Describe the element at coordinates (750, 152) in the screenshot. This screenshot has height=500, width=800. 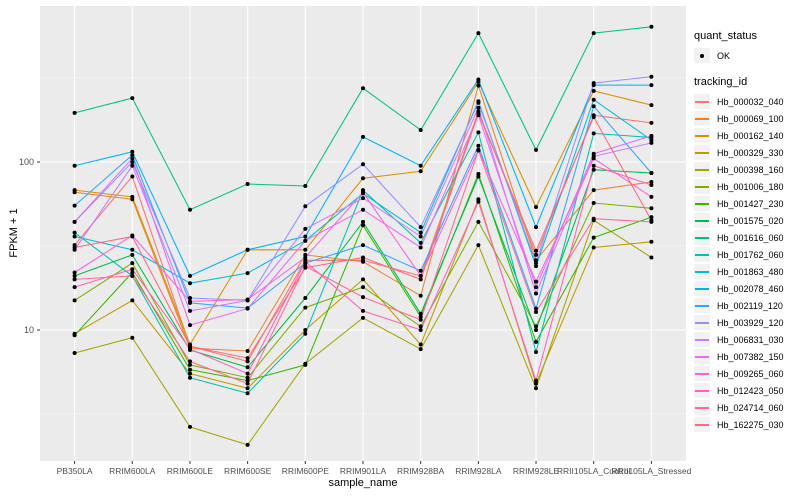
I see `legend-item-label: Hb_000329_330` at that location.